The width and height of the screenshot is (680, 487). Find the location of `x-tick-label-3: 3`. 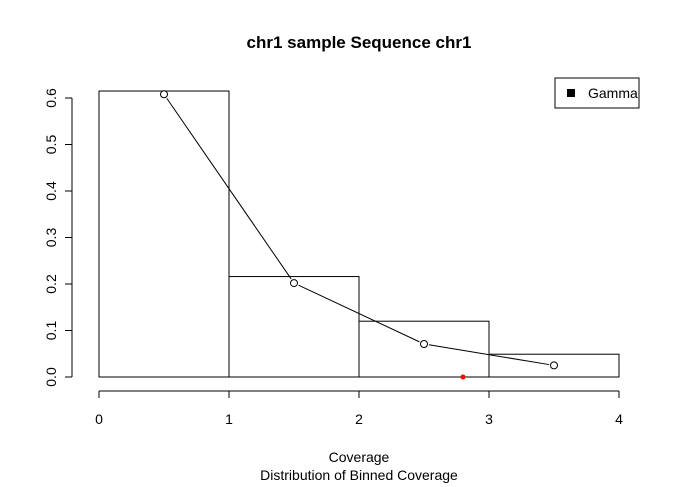

x-tick-label-3: 3 is located at coordinates (489, 419).